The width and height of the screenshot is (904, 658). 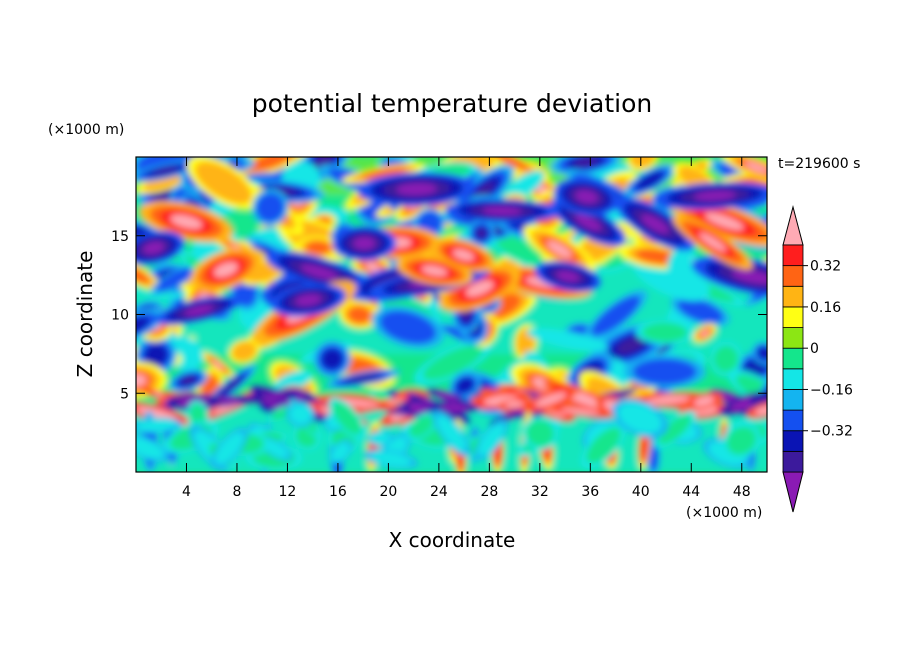 I want to click on y-tick-label: 10, so click(x=120, y=316).